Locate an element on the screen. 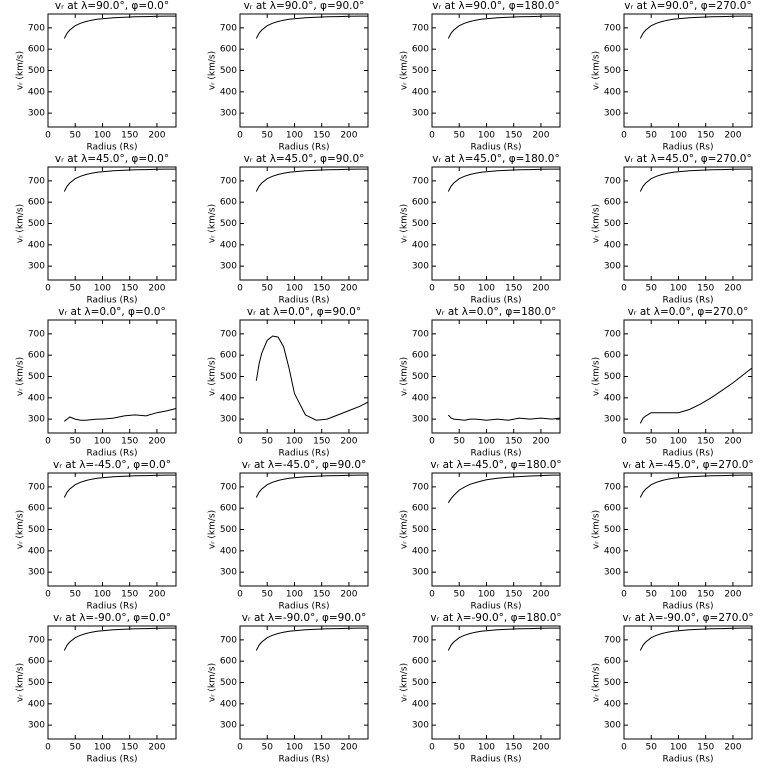 This screenshot has height=768, width=768. chart-title: vᵣ at λ=90.0°, φ=0.0° is located at coordinates (112, 6).